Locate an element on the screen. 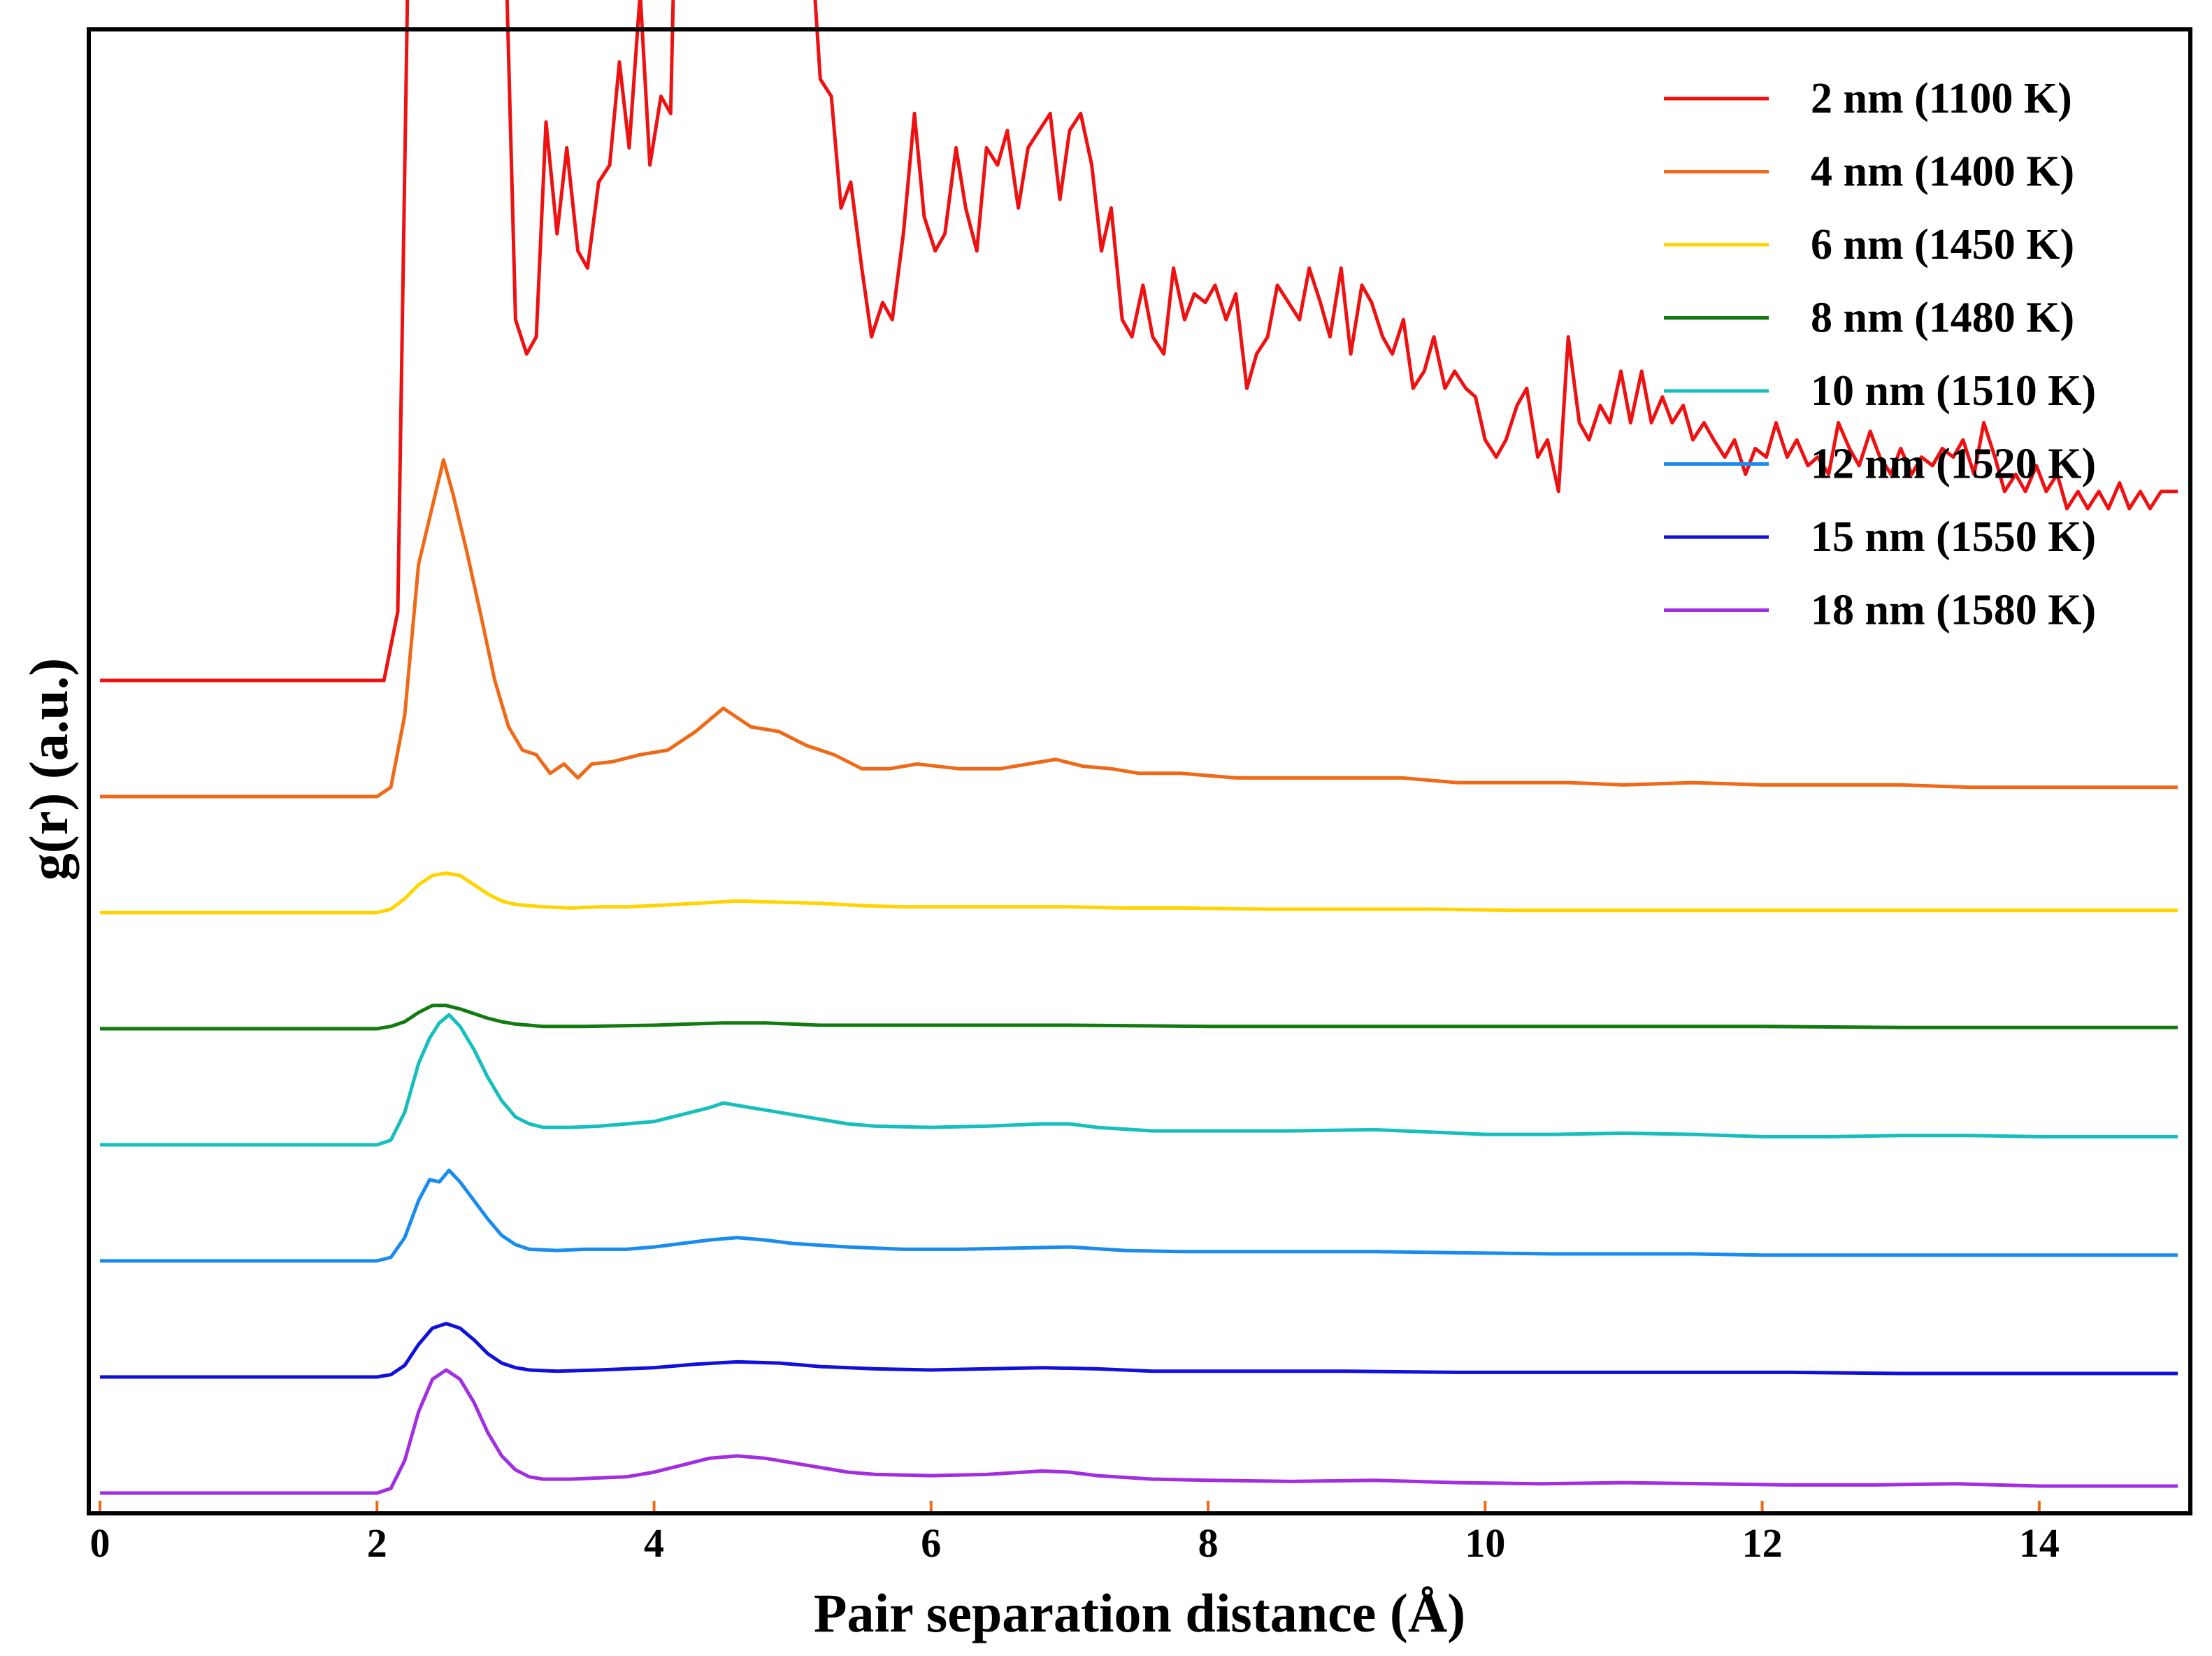 This screenshot has width=2212, height=1656. x-tick-label-4: 6 is located at coordinates (931, 1543).